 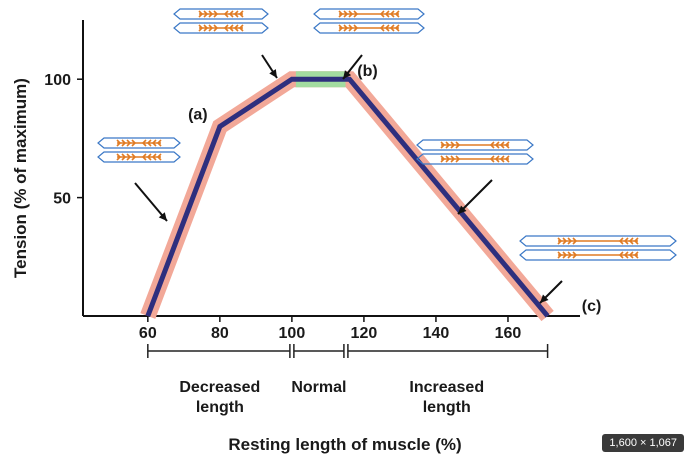 I want to click on region-label: Decreased, so click(x=219, y=387).